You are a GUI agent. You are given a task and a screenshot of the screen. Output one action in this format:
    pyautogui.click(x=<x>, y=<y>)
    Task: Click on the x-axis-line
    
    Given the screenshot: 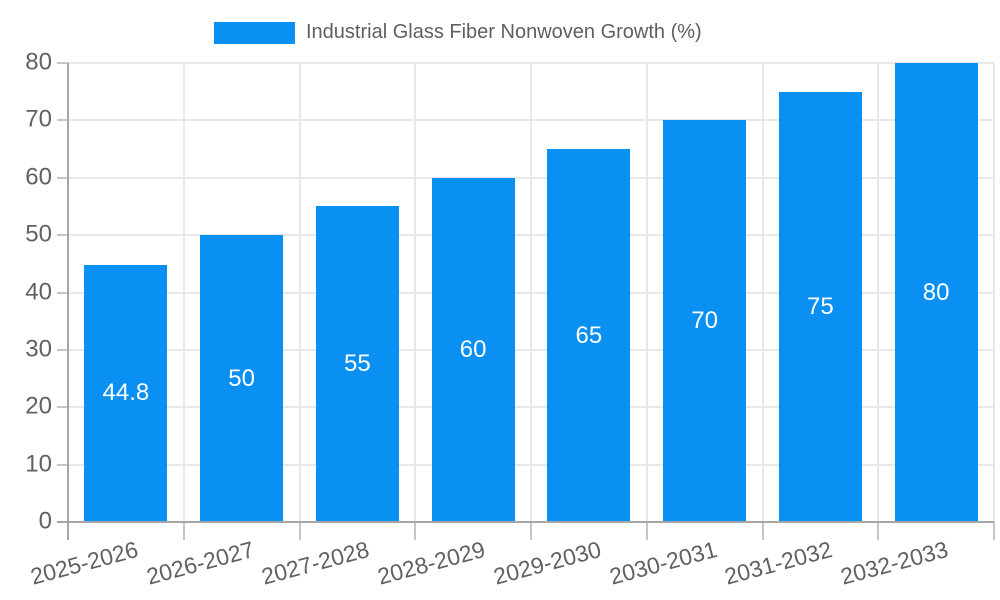 What is the action you would take?
    pyautogui.click(x=526, y=522)
    